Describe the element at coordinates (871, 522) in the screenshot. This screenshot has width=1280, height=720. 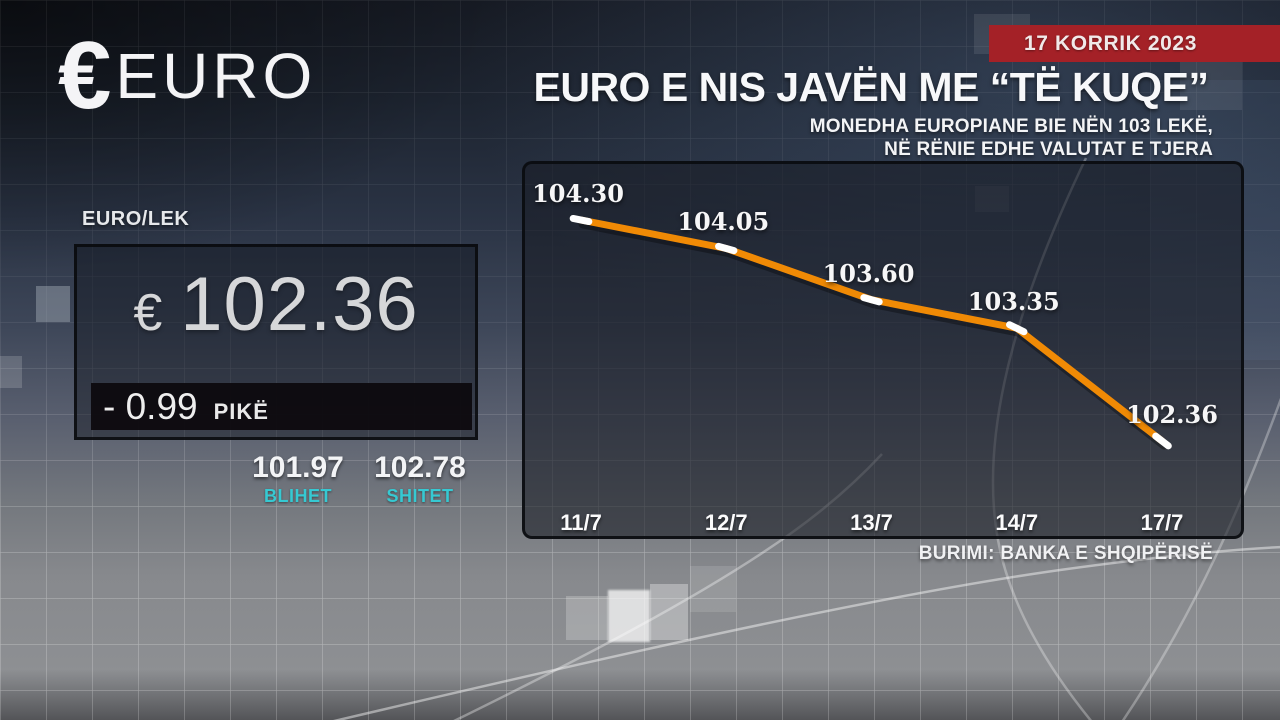
I see `axis-tick-label: 13/7` at that location.